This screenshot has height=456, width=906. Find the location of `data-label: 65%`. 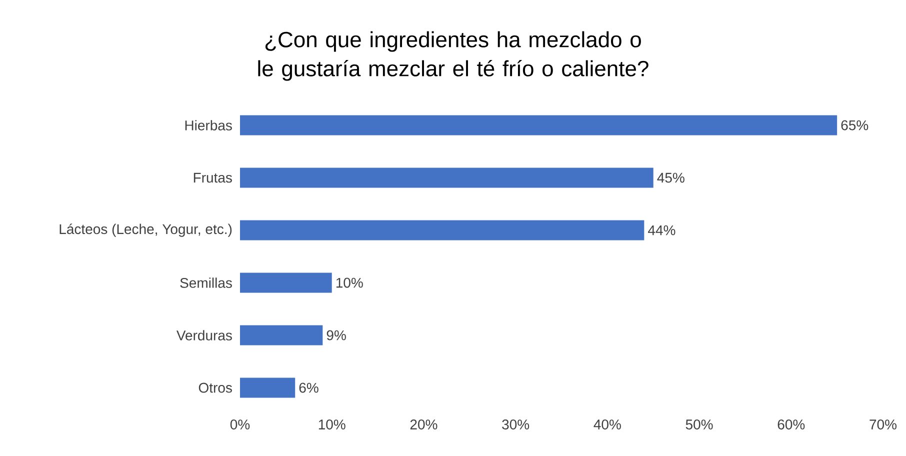

data-label: 65% is located at coordinates (854, 125).